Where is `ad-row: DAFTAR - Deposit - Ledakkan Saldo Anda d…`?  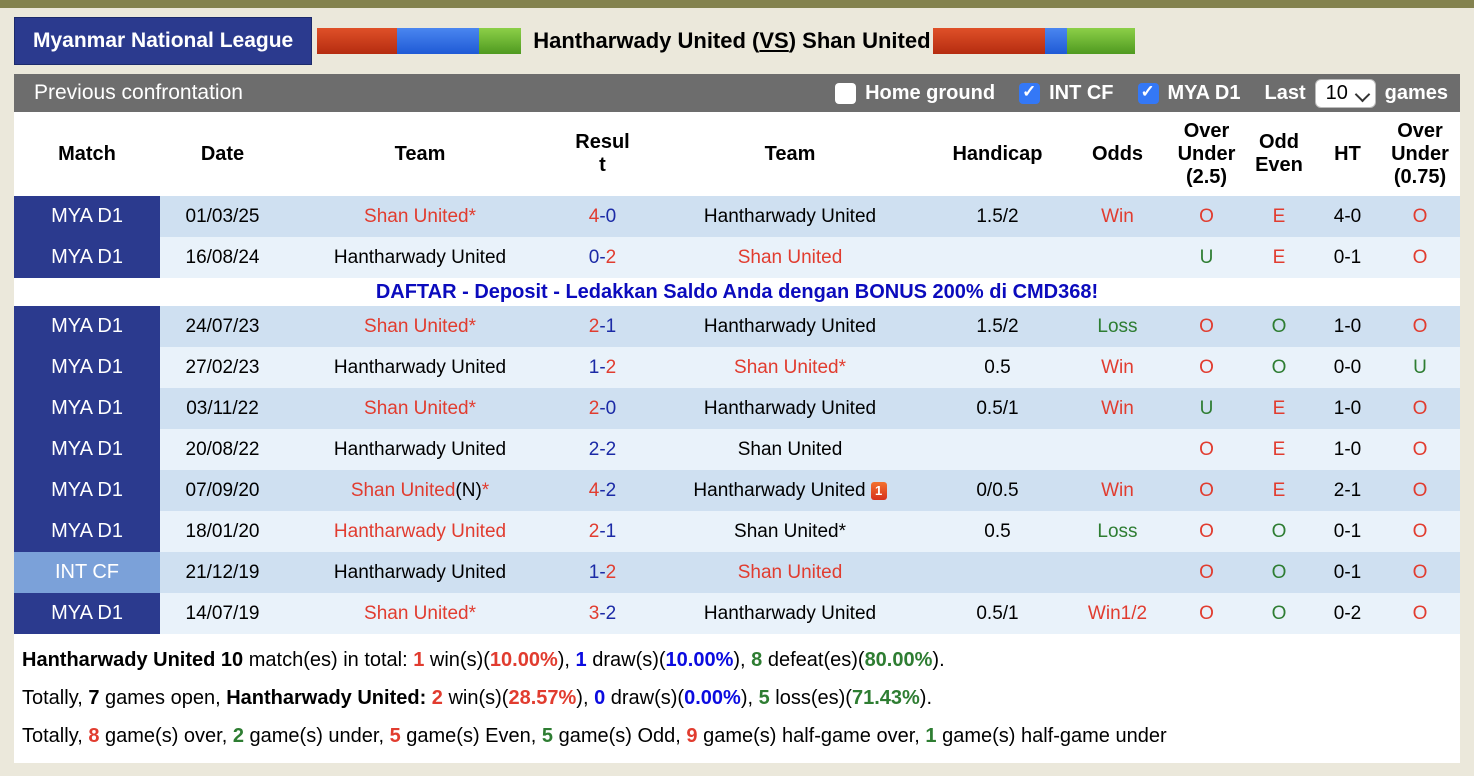 ad-row: DAFTAR - Deposit - Ledakkan Saldo Anda d… is located at coordinates (737, 292).